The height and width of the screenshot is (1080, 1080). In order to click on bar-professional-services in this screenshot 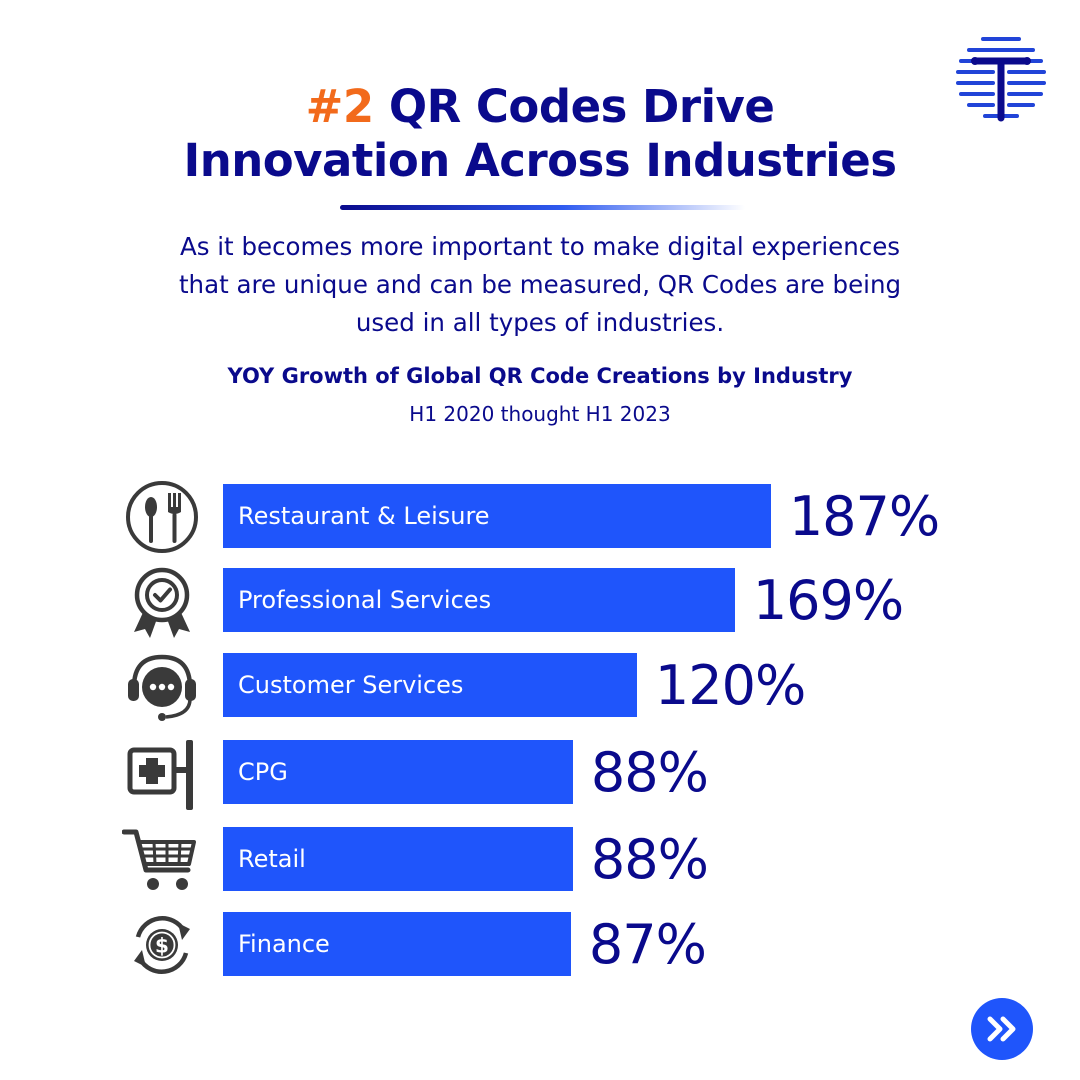, I will do `click(479, 600)`.